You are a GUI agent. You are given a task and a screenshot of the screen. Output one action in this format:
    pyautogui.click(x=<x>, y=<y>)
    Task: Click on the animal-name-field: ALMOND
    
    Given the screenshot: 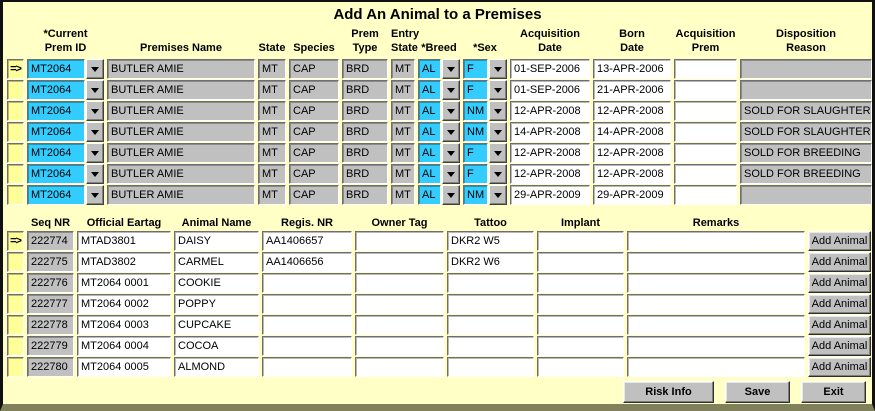 What is the action you would take?
    pyautogui.click(x=216, y=367)
    